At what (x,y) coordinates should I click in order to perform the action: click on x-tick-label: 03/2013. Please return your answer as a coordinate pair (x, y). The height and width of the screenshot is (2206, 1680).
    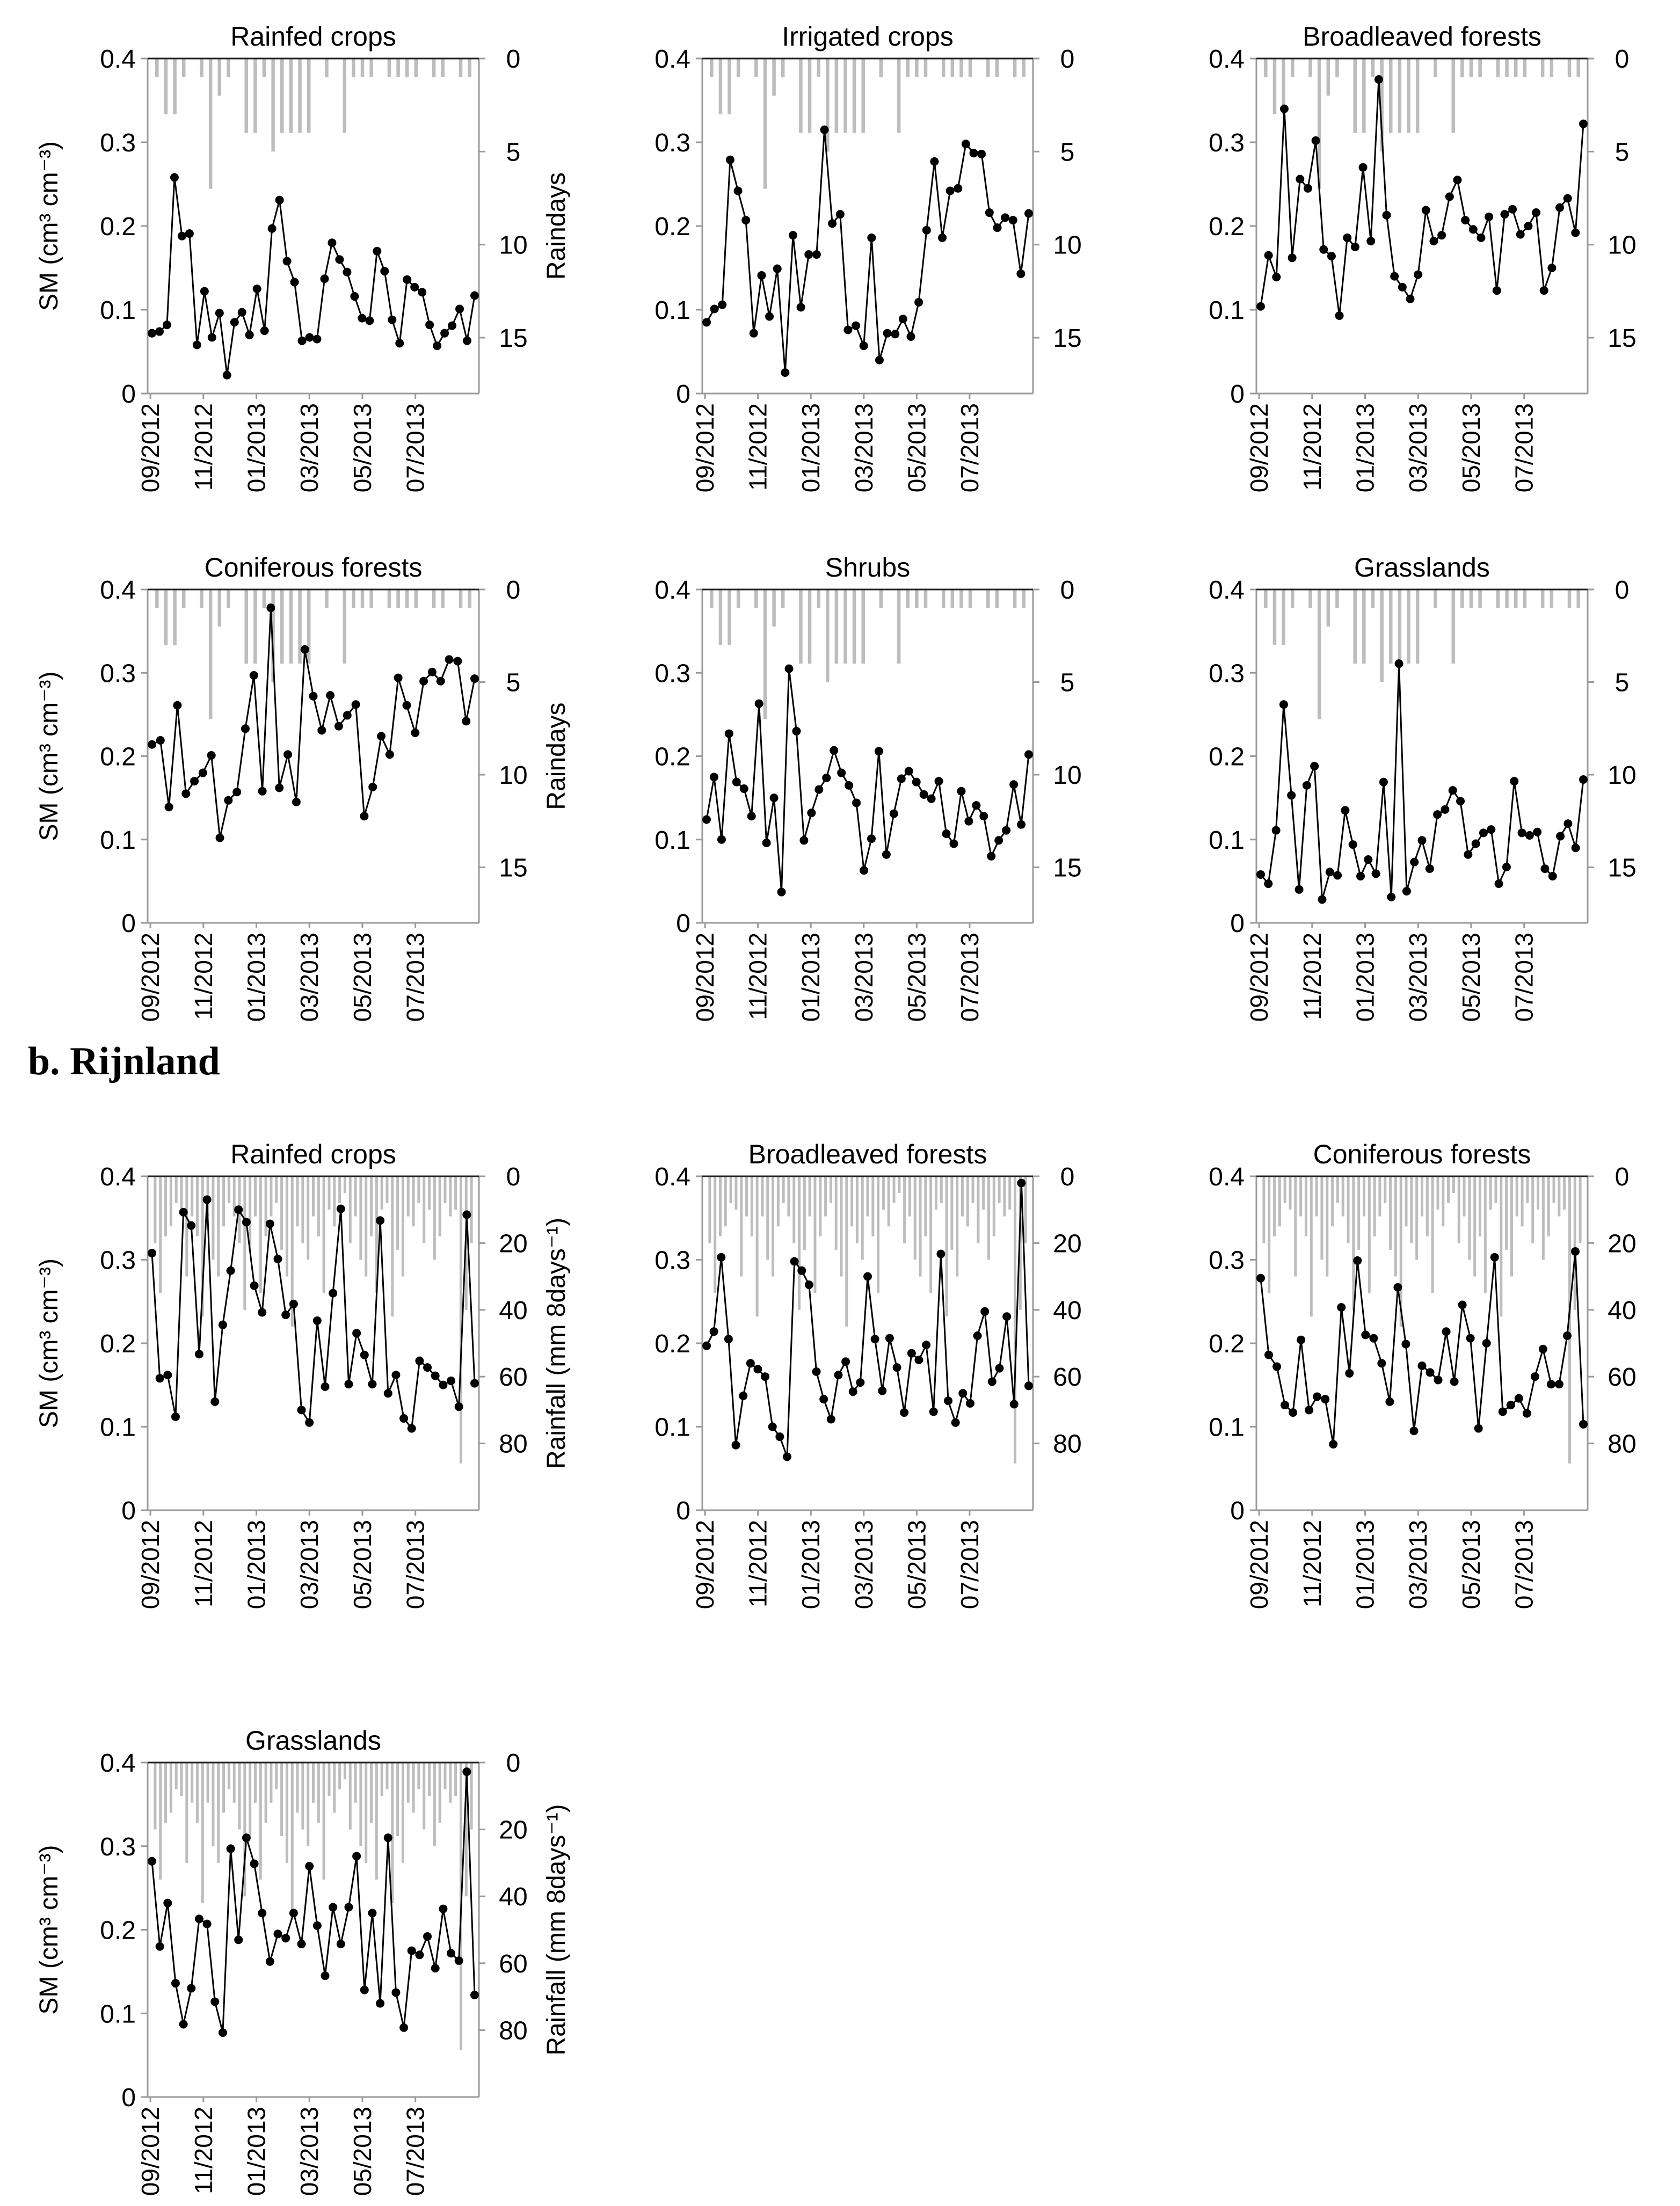
    Looking at the image, I should click on (1418, 1564).